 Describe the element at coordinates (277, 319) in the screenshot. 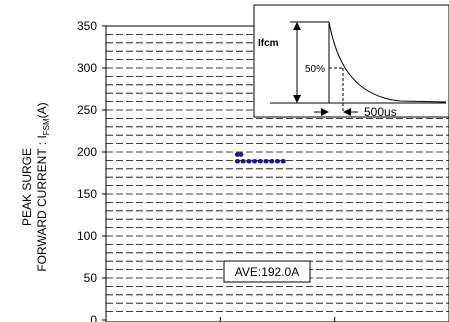

I see `x-axis-ticks` at that location.